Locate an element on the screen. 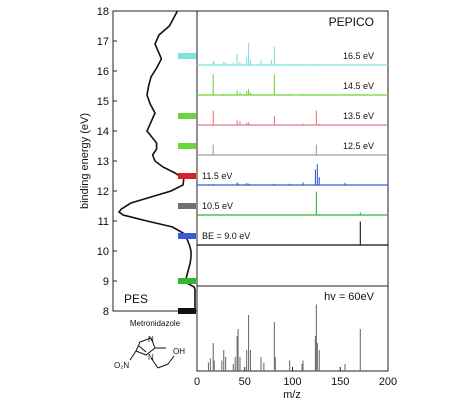 The width and height of the screenshot is (474, 407). trace-13-5-ev: 13.5 eV is located at coordinates (292, 118).